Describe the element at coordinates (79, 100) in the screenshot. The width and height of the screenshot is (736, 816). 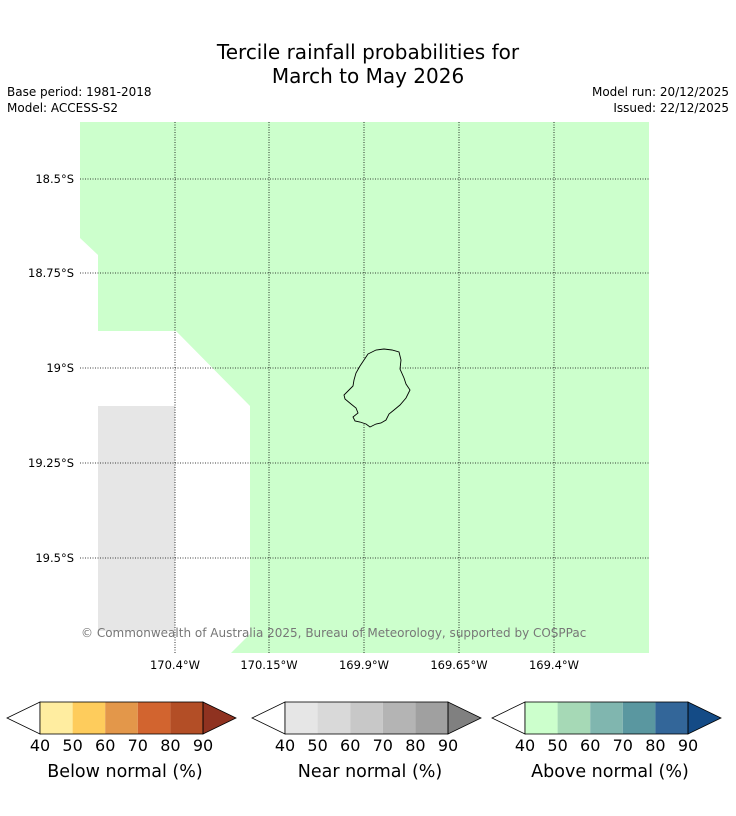
I see `metadata-left: Base period: 1981-2018 Model: ACCESS-S2` at that location.